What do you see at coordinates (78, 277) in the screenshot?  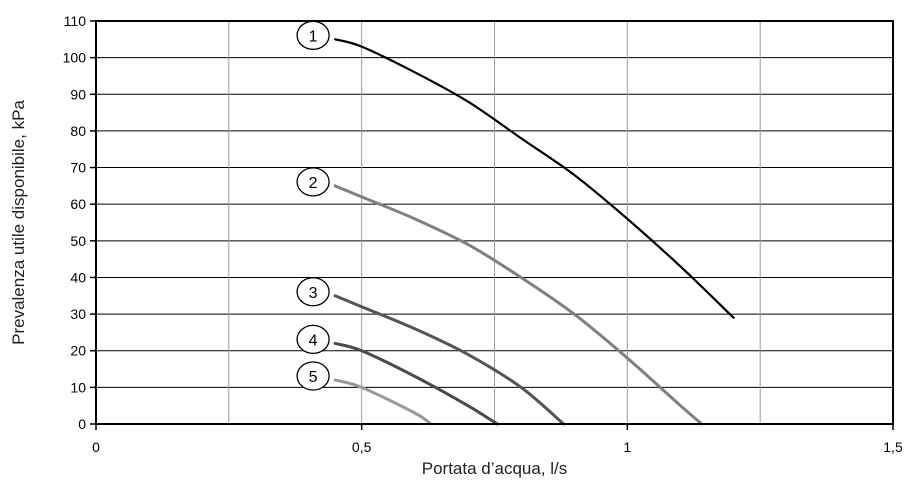 I see `y-tick-label: 40` at bounding box center [78, 277].